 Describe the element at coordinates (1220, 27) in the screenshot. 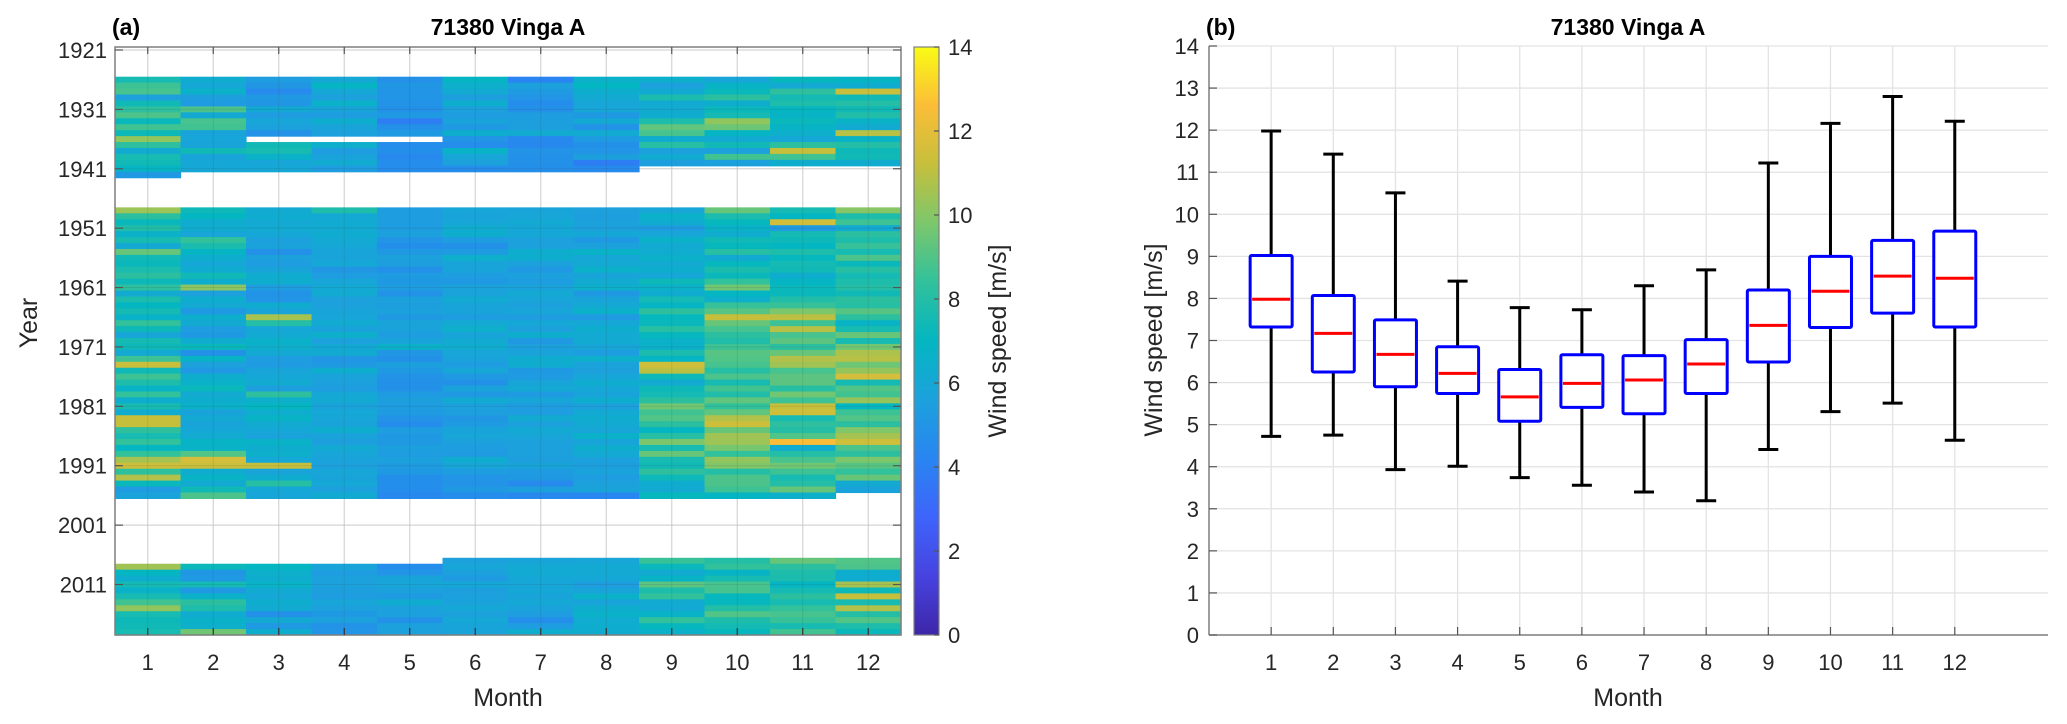

I see `panel-label-b: (b)` at that location.